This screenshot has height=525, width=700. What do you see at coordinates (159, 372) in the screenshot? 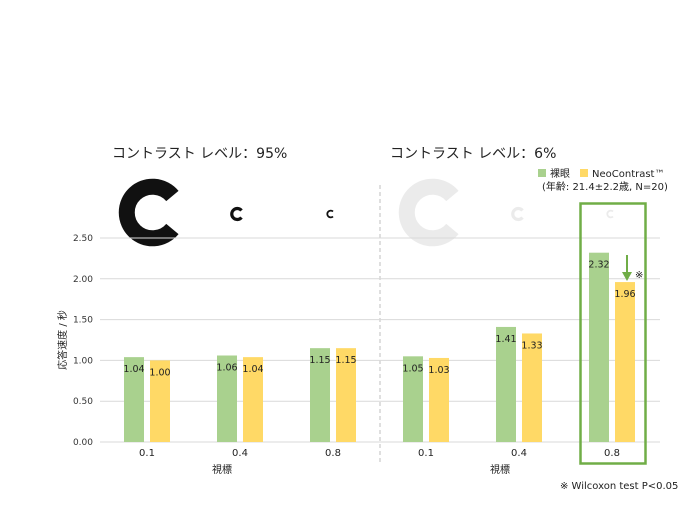
I see `value-label: 1.00` at bounding box center [159, 372].